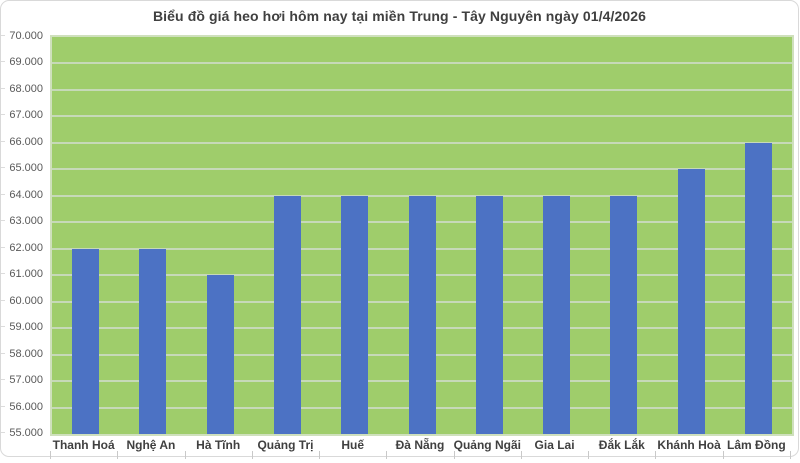  Describe the element at coordinates (26, 36) in the screenshot. I see `y-axis-tick-label: 70.000` at that location.